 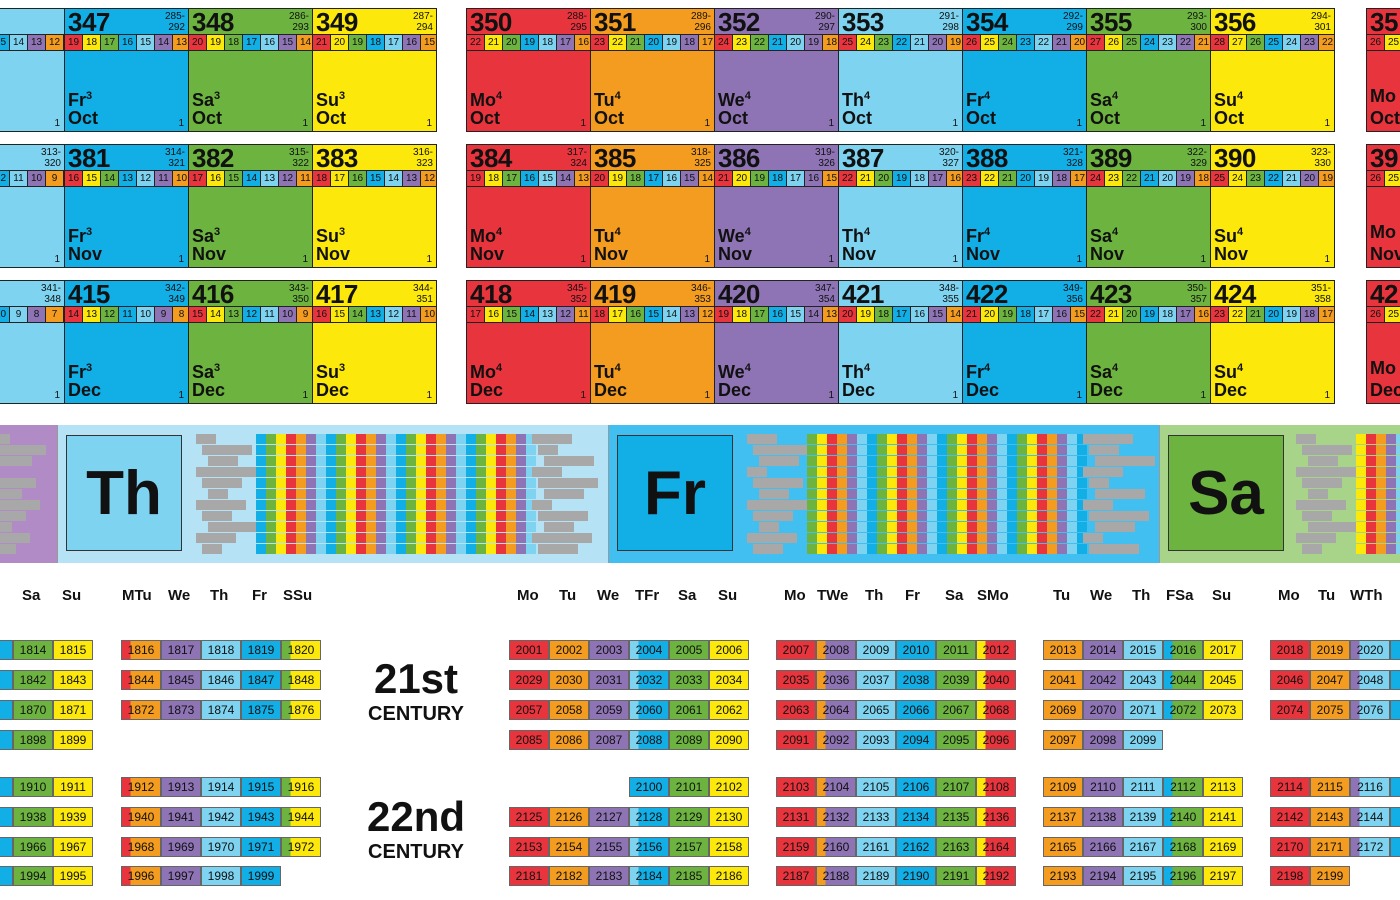 I want to click on year-cell: 7, so click(x=6, y=740).